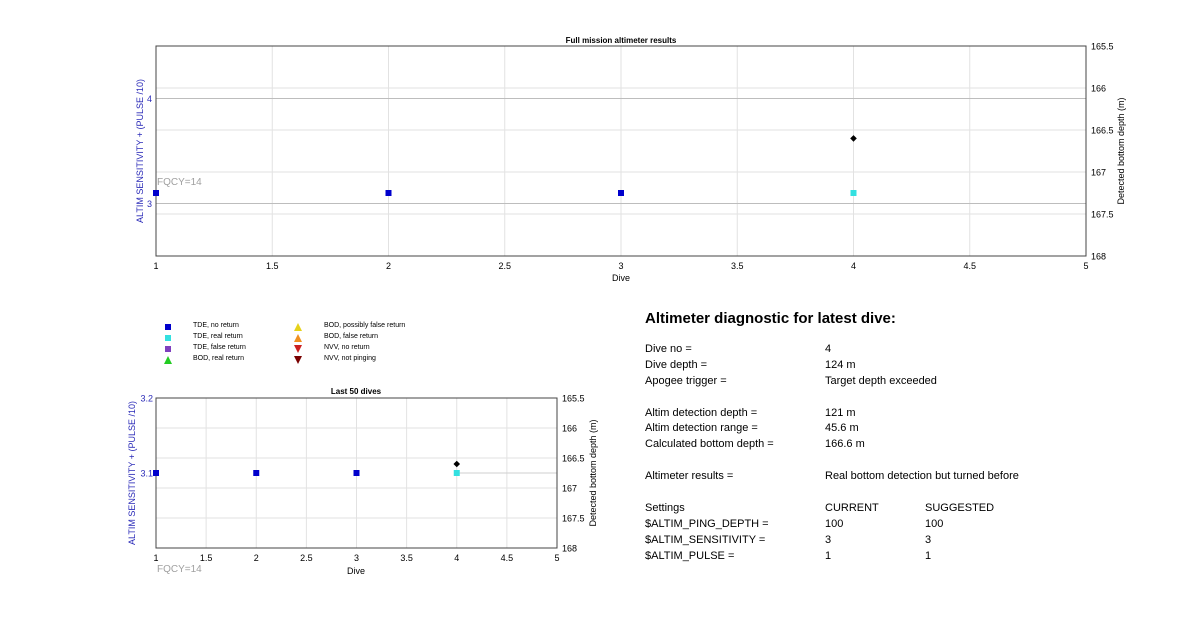 Image resolution: width=1200 pixels, height=617 pixels. What do you see at coordinates (834, 524) in the screenshot?
I see `diag-value-current: 100` at bounding box center [834, 524].